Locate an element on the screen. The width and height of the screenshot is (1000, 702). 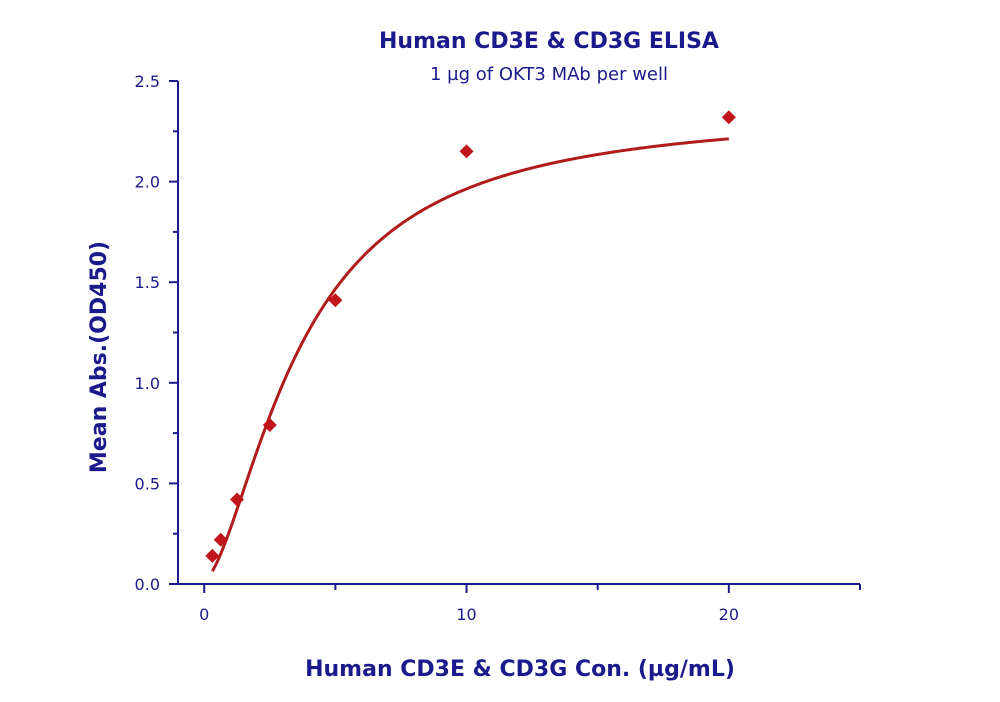
y-tick-label: 2.5 is located at coordinates (147, 81).